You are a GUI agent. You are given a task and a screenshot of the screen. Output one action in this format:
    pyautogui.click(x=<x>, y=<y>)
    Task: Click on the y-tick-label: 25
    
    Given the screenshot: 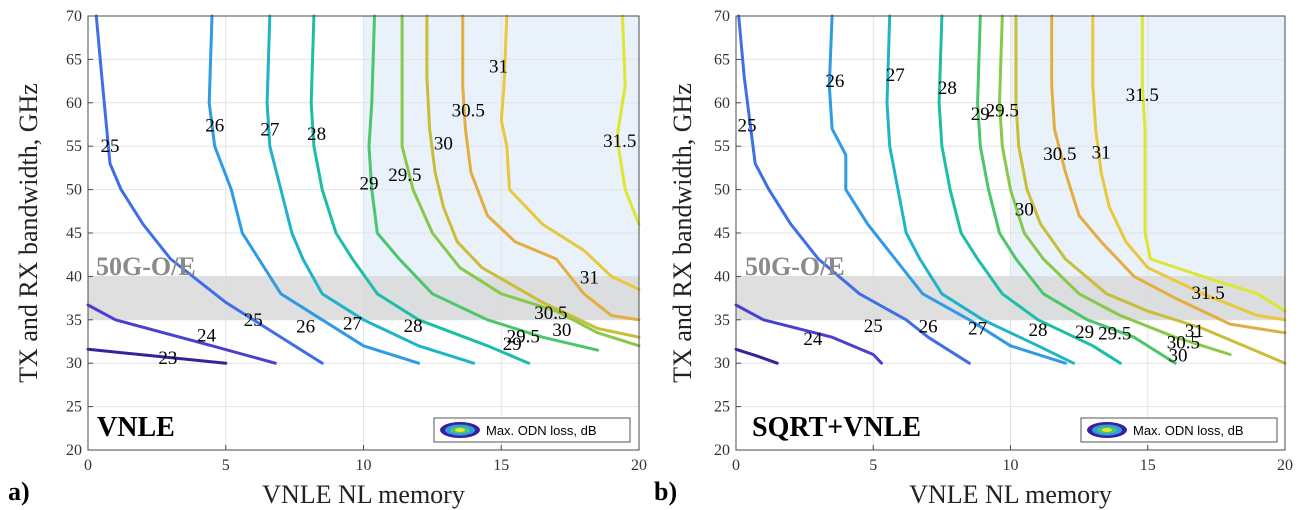 What is the action you would take?
    pyautogui.click(x=74, y=407)
    